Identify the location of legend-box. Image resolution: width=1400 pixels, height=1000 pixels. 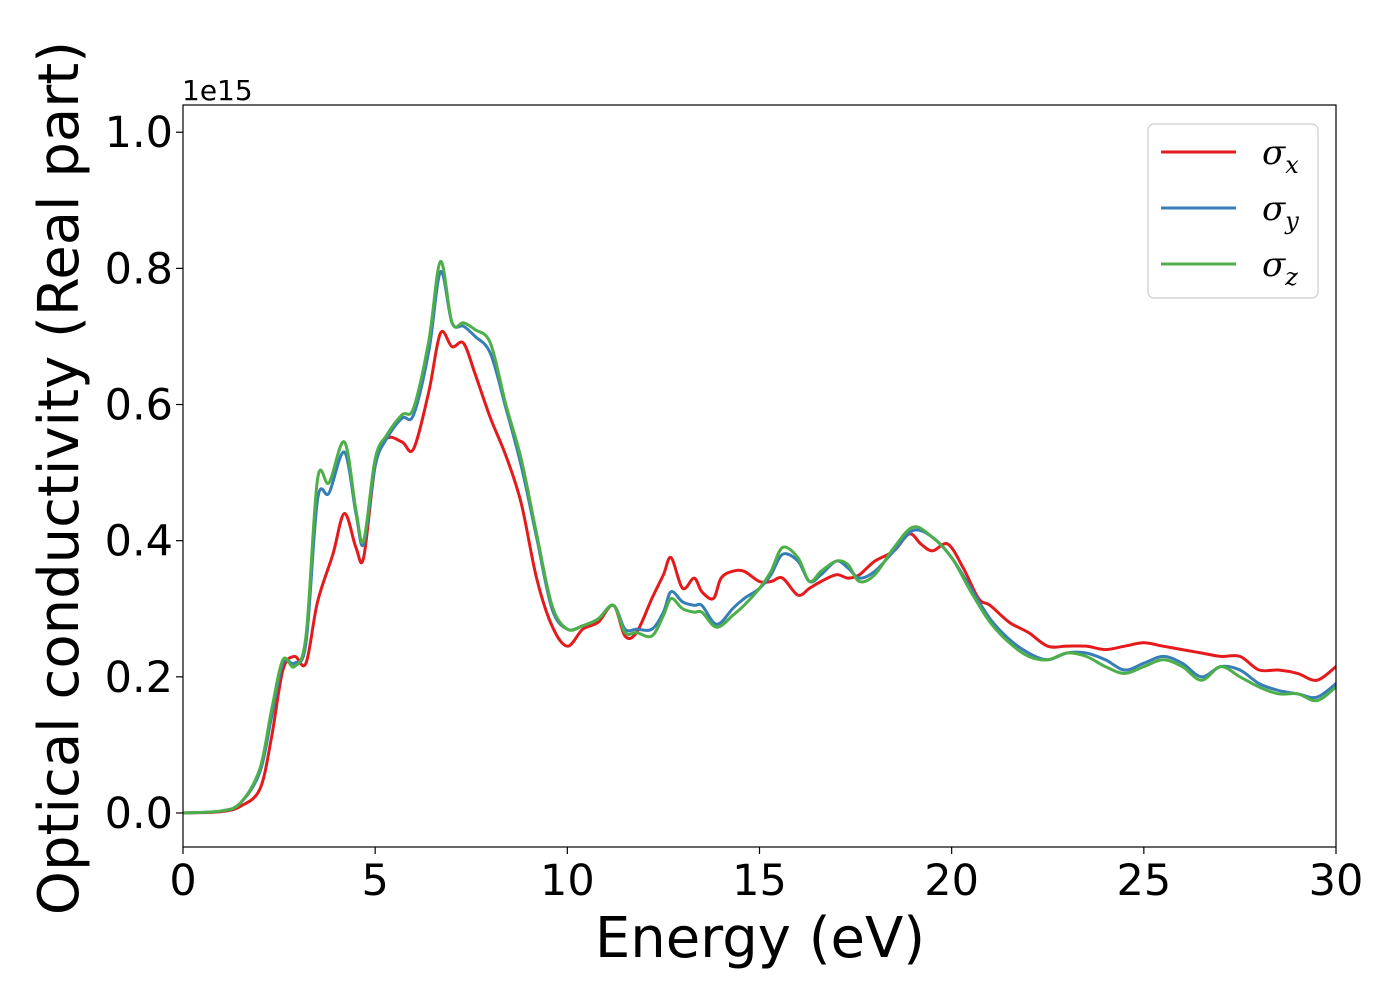
(1233, 211).